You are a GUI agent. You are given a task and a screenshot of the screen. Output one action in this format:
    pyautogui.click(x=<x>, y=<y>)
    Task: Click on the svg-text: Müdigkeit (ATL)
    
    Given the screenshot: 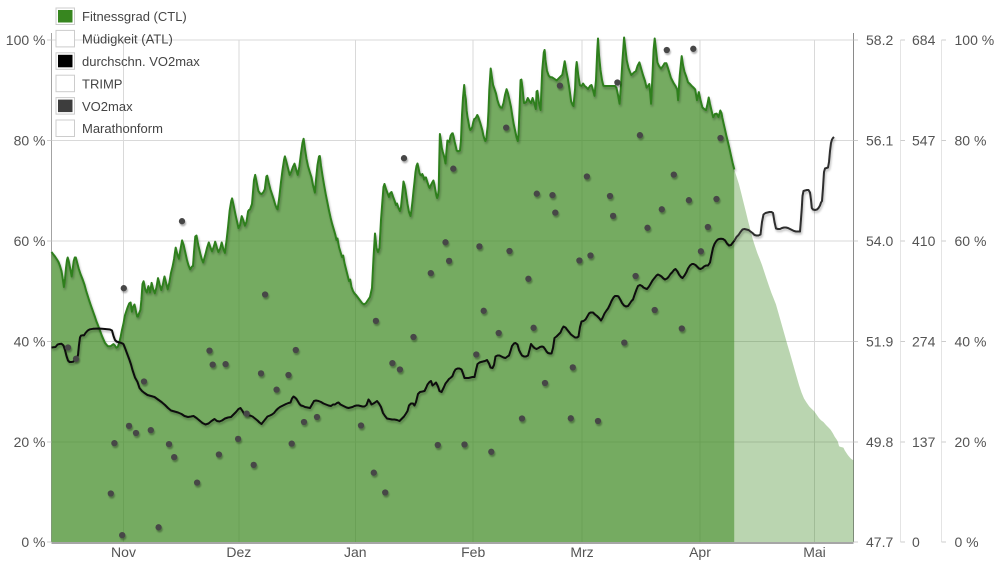 What is the action you would take?
    pyautogui.click(x=127, y=39)
    